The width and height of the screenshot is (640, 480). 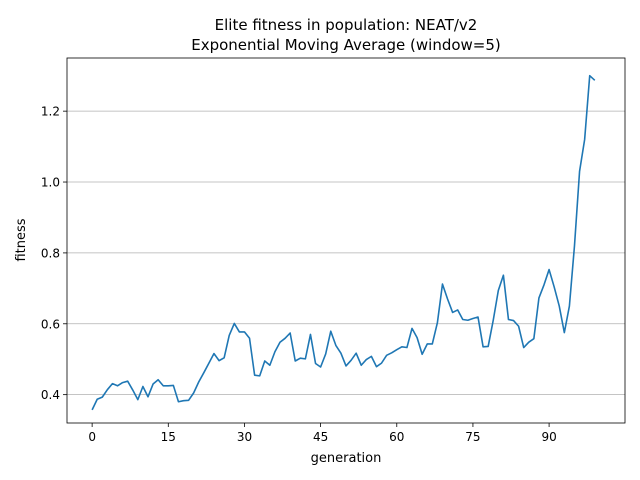 I want to click on x-tick-label: 15, so click(x=168, y=437).